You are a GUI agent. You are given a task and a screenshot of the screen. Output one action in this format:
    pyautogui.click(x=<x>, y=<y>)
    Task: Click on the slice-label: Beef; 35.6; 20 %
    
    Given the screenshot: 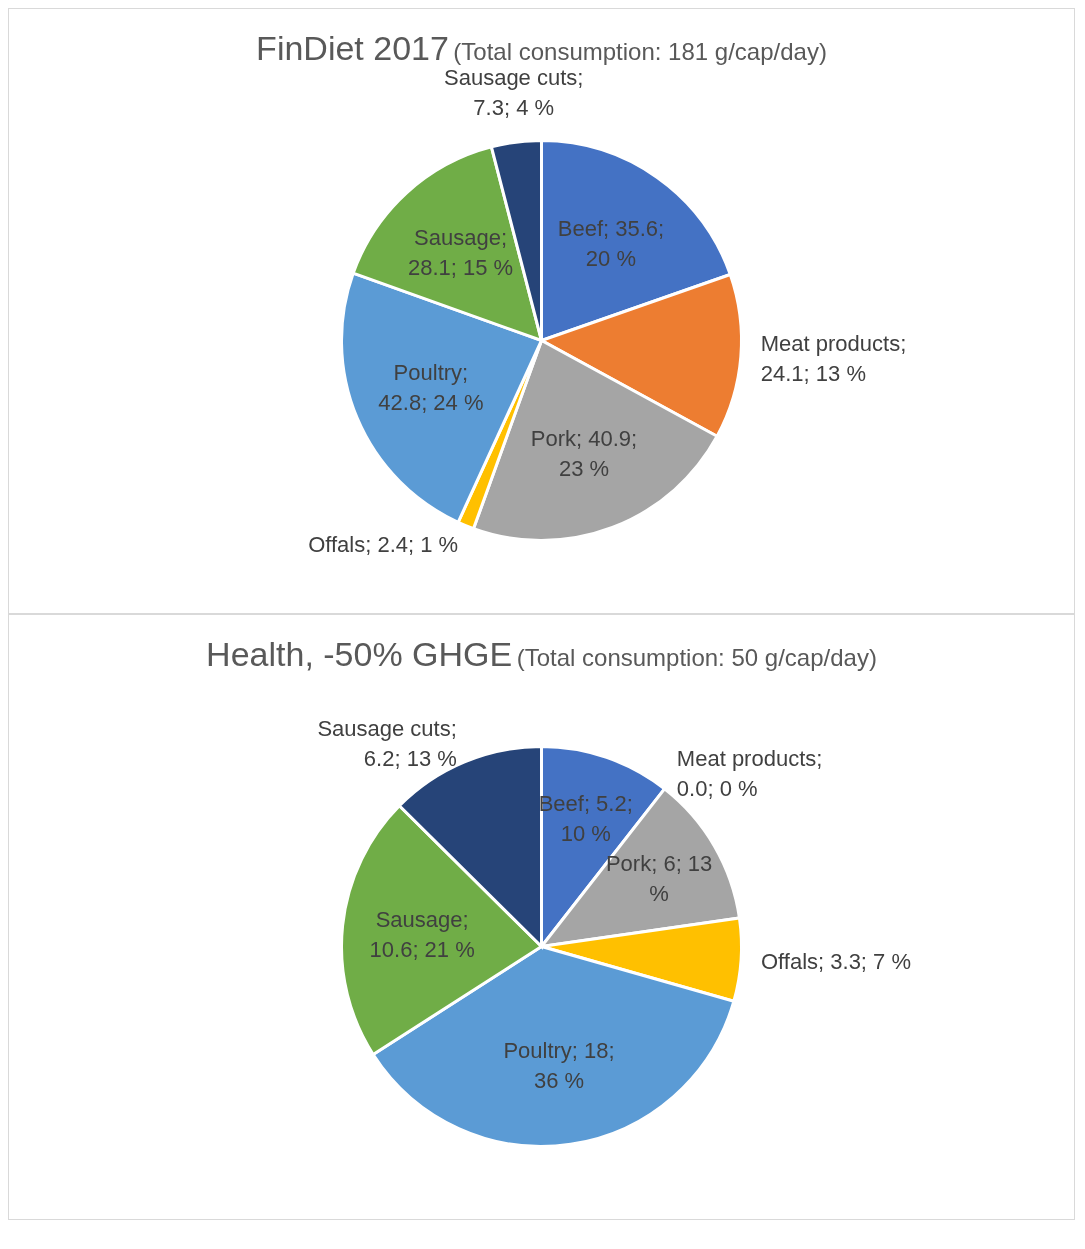 What is the action you would take?
    pyautogui.click(x=611, y=243)
    